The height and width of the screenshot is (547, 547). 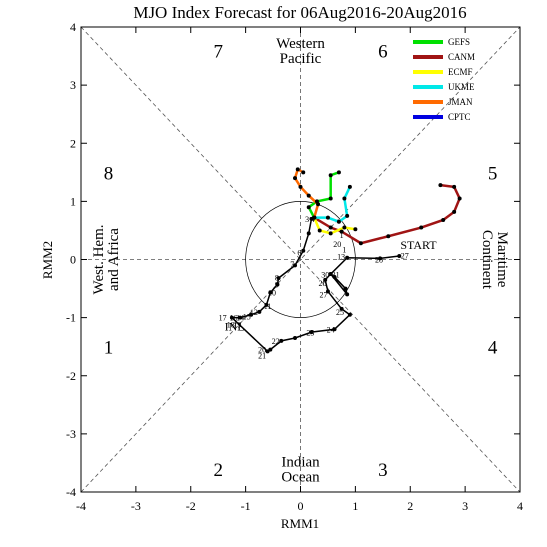 What do you see at coordinates (300, 44) in the screenshot?
I see `region-label-line: Western` at bounding box center [300, 44].